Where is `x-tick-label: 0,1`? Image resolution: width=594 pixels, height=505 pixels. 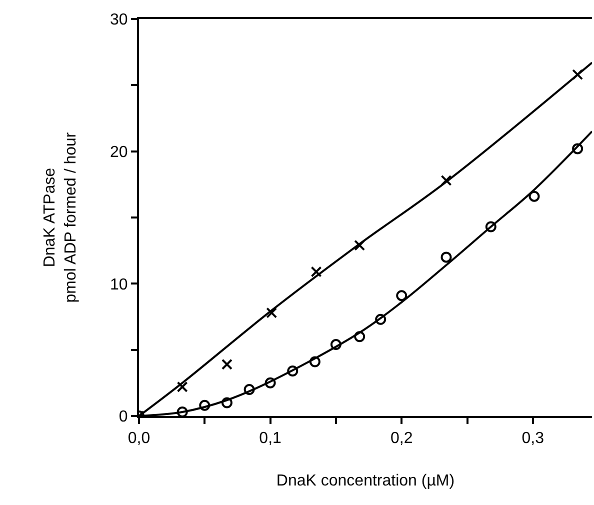
x-tick-label: 0,1 is located at coordinates (270, 439).